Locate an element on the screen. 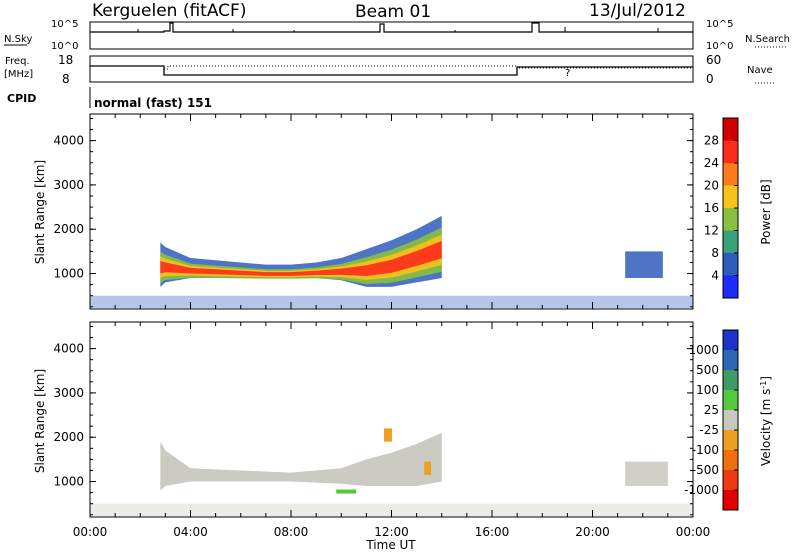 Image resolution: width=800 pixels, height=554 pixels. colorbar-tick-label: 16 is located at coordinates (711, 208).